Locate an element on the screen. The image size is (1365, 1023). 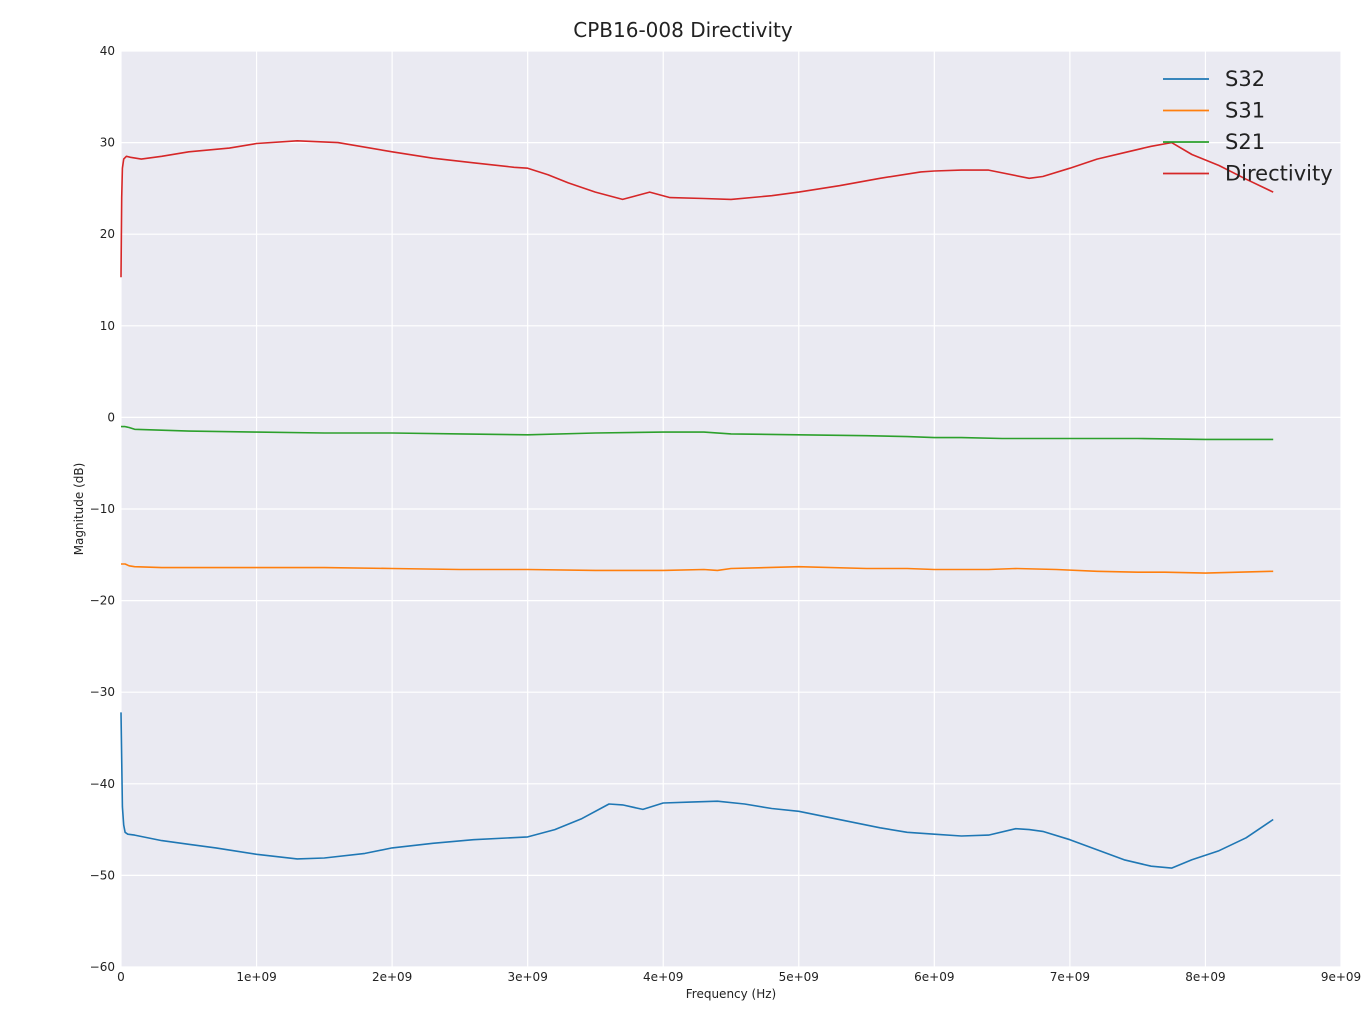
series-line-s32 is located at coordinates (697, 790).